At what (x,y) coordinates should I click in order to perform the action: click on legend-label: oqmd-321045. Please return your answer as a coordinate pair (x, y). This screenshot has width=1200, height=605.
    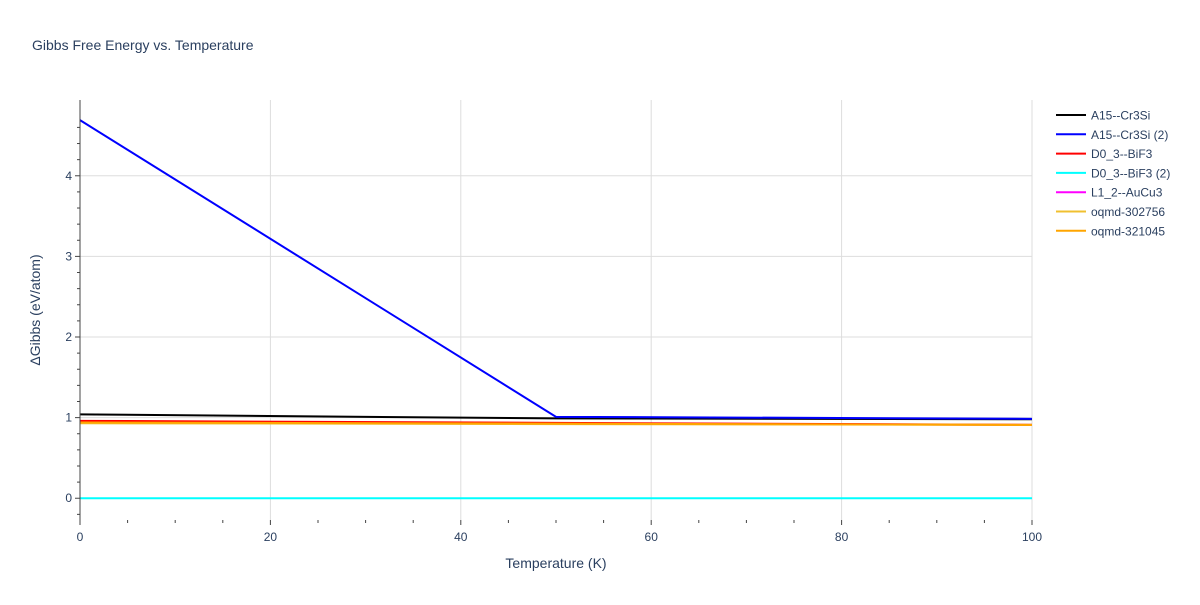
    Looking at the image, I should click on (1128, 231).